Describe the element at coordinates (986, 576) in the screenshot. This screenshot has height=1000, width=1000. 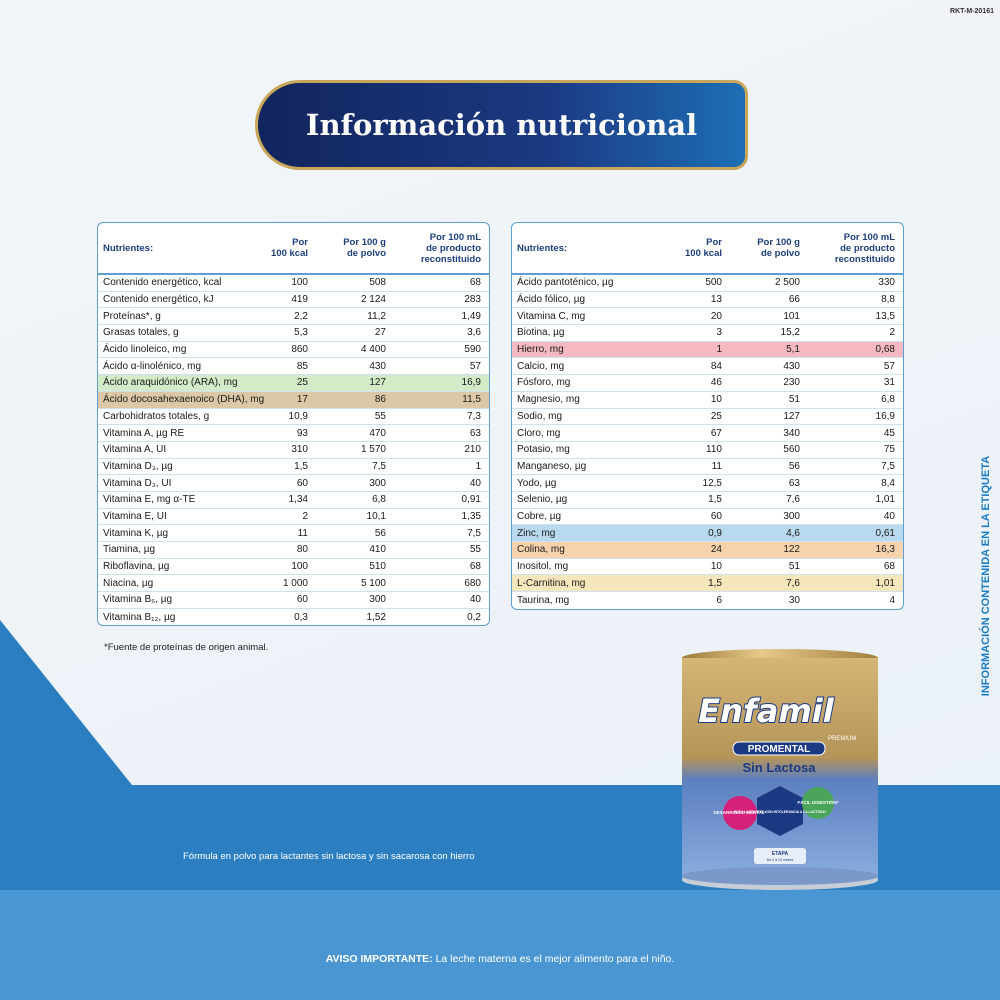
I see `side-note-text: INFORMACIÓN CONTENIDA EN LA ETIQUETA` at that location.